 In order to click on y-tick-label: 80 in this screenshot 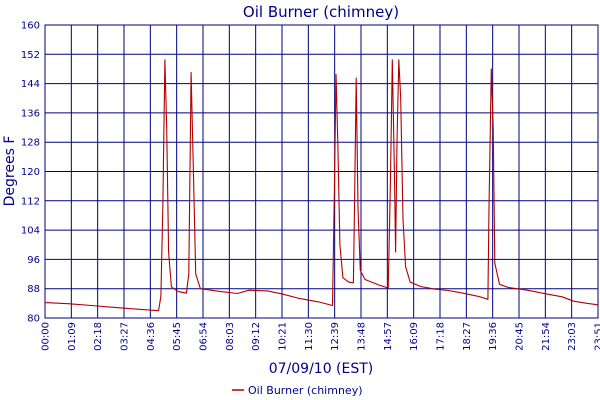, I will do `click(33, 319)`.